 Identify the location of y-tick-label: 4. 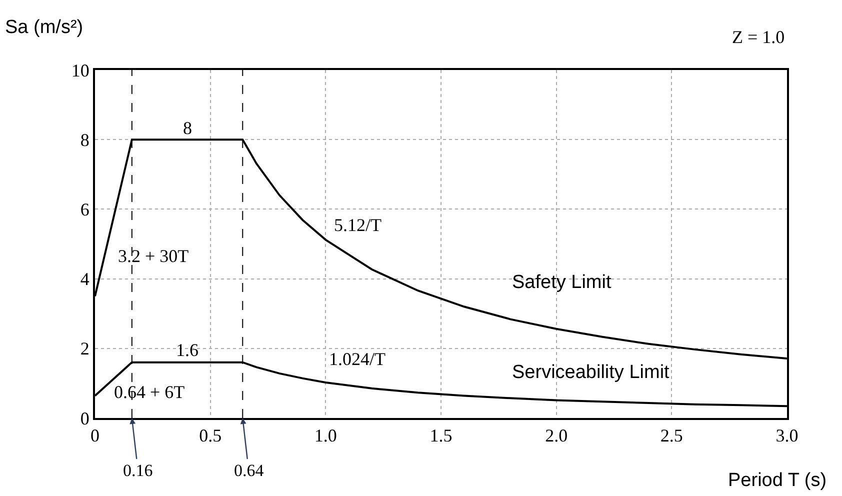
(85, 279).